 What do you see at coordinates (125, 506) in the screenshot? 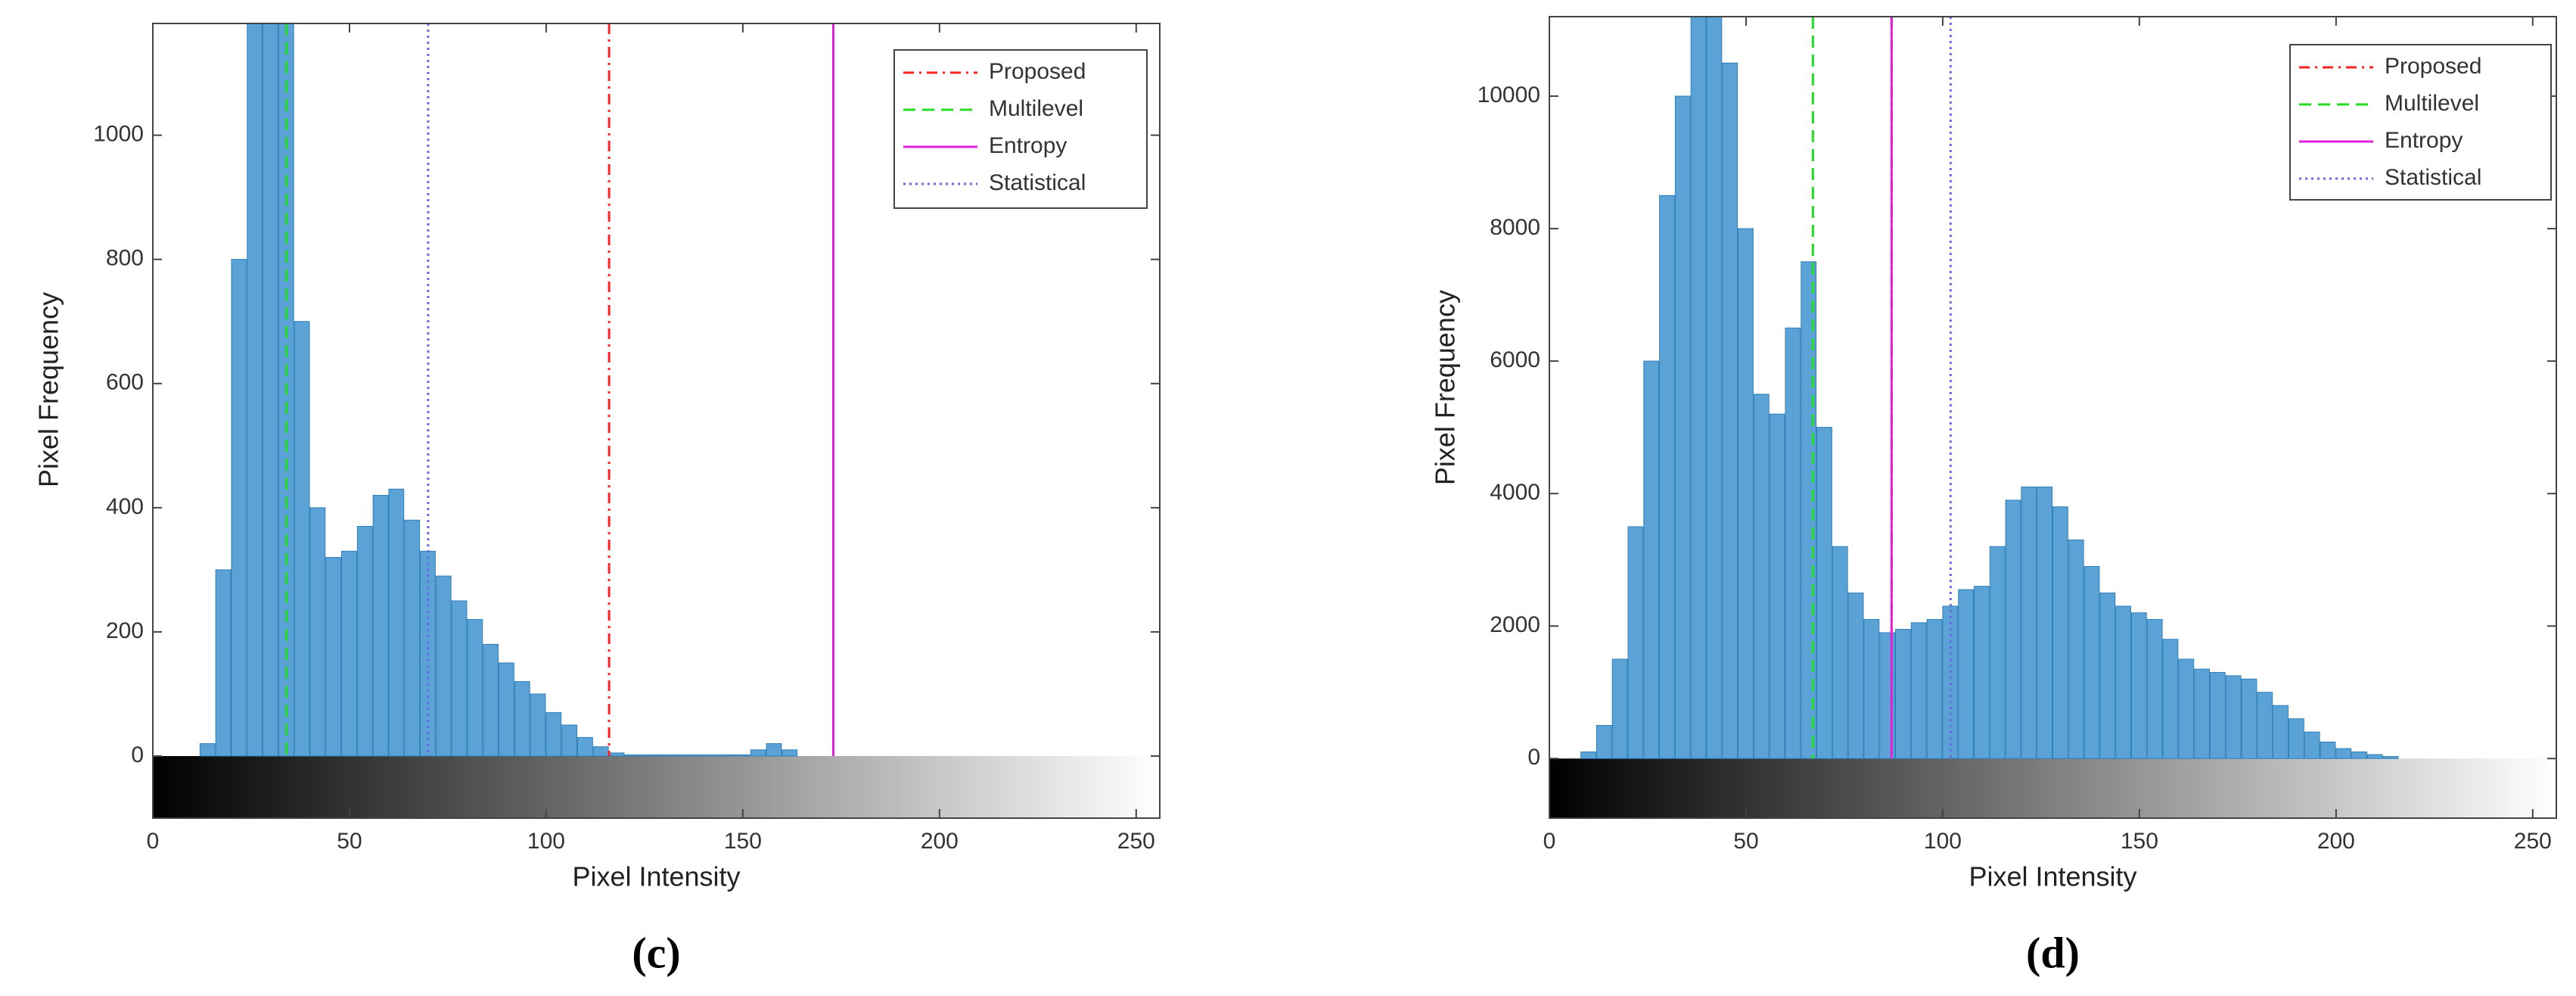
I see `y-tick-label: 400` at bounding box center [125, 506].